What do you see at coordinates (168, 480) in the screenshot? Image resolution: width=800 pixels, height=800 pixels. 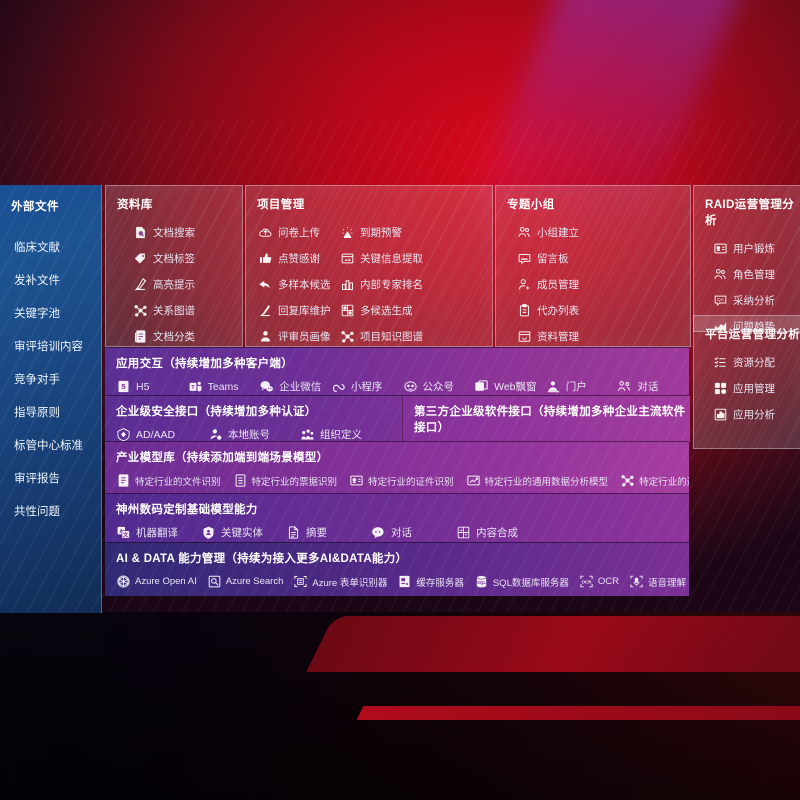 I see `industry-item-file-recognition: 特定行业的文件识别` at bounding box center [168, 480].